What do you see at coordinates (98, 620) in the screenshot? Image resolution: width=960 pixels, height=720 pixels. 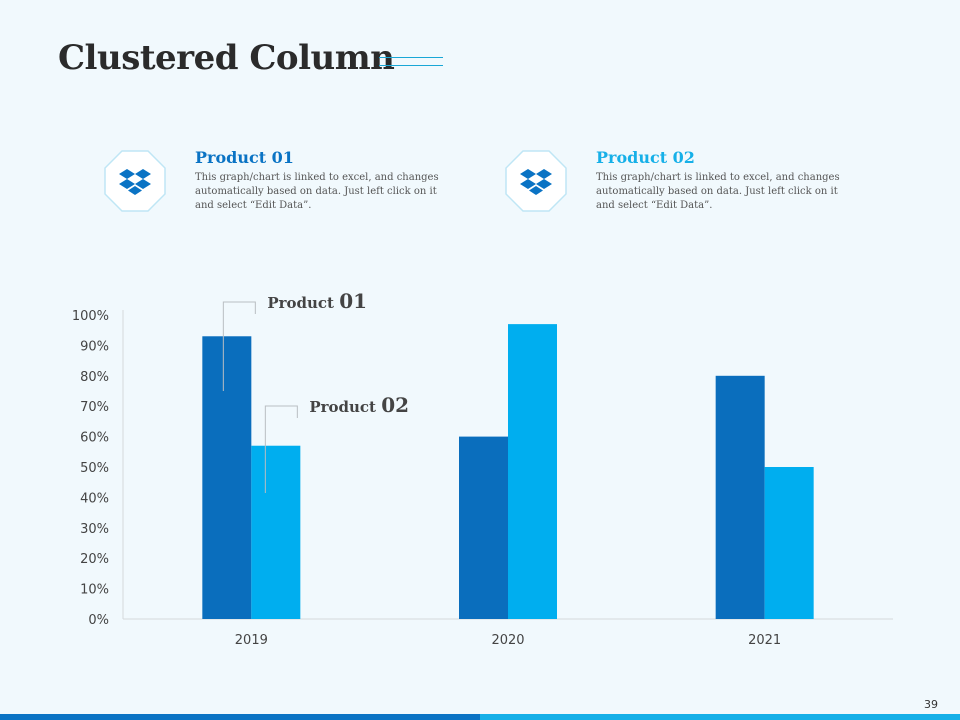 I see `y-tick-label: 0%` at bounding box center [98, 620].